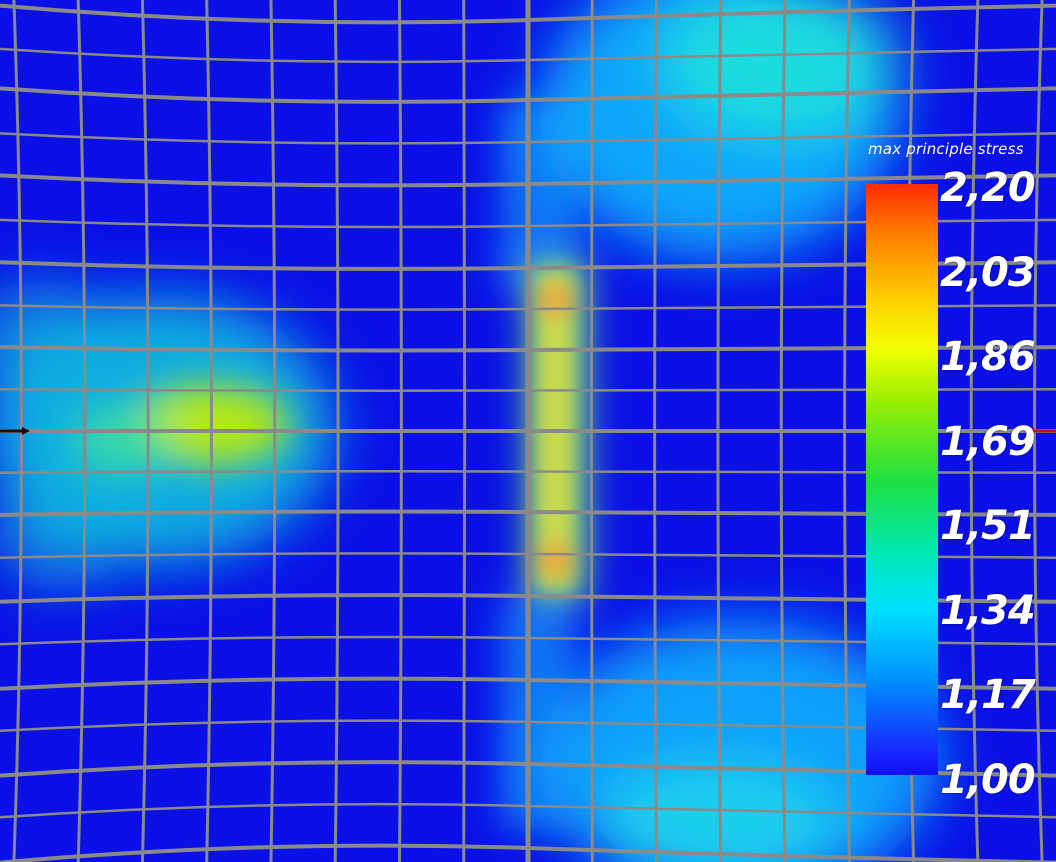 The height and width of the screenshot is (862, 1056). Describe the element at coordinates (988, 695) in the screenshot. I see `colorbar-tick-label: 1,17` at that location.